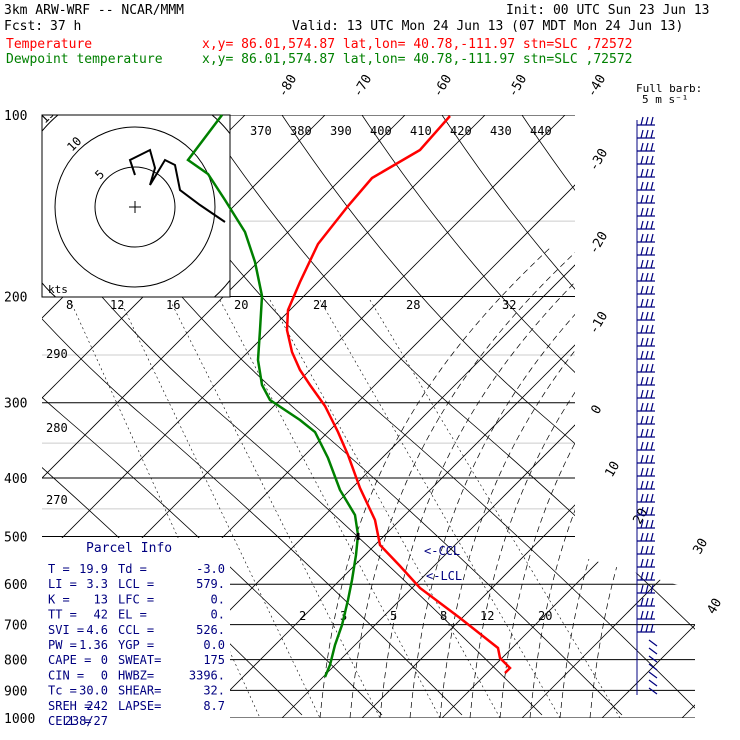  What do you see at coordinates (15, 298) in the screenshot?
I see `pressure-label-200: 200` at bounding box center [15, 298].